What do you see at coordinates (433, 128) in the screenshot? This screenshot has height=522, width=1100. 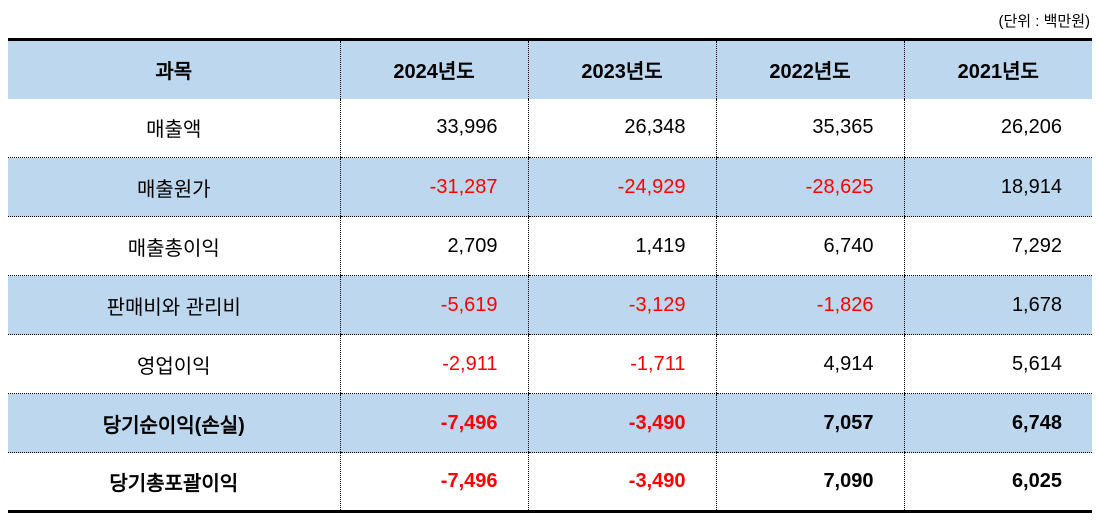 I see `cell: 33,996` at bounding box center [433, 128].